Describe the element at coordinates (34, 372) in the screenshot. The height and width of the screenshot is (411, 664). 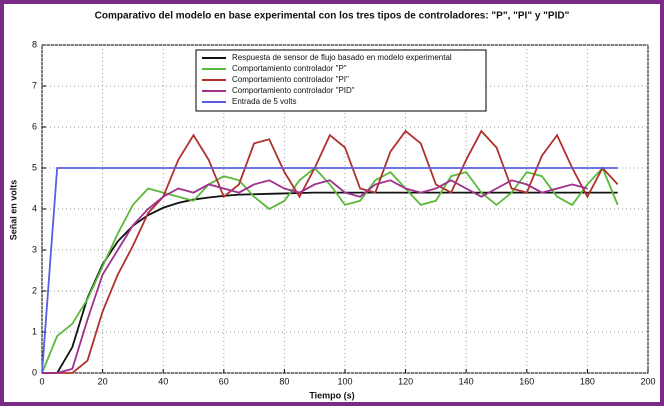
I see `y-tick-label: 0` at that location.